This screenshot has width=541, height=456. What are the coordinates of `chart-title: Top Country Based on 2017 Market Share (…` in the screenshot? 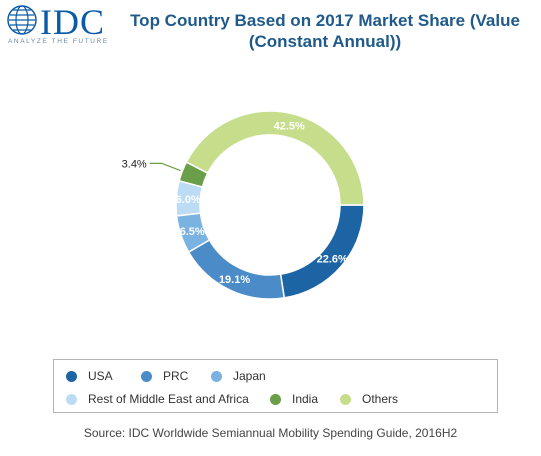 It's located at (325, 31).